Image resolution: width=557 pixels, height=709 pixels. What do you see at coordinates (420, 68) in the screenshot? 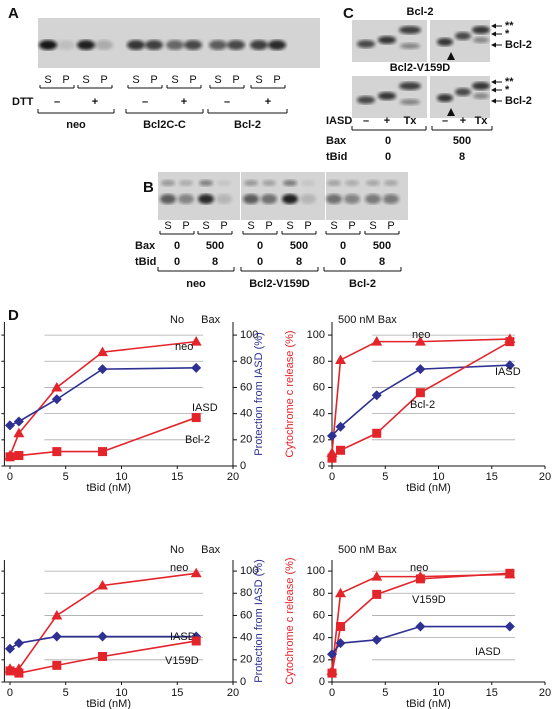
I see `blot-title: Bcl2-V159D` at bounding box center [420, 68].